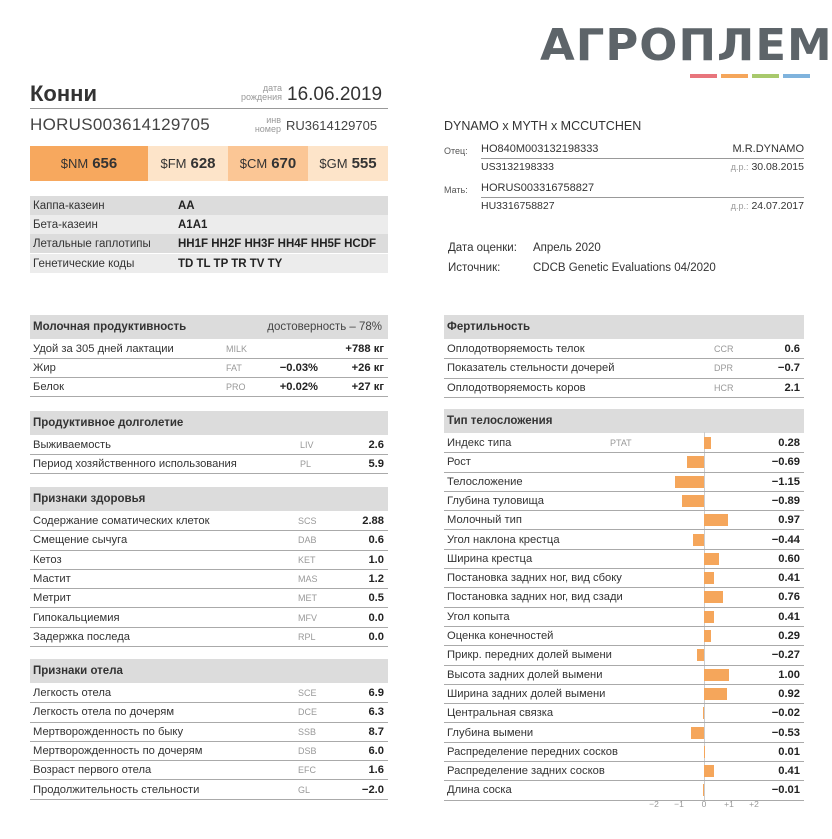  Describe the element at coordinates (785, 539) in the screenshot. I see `chart-data-label: −0.44` at that location.